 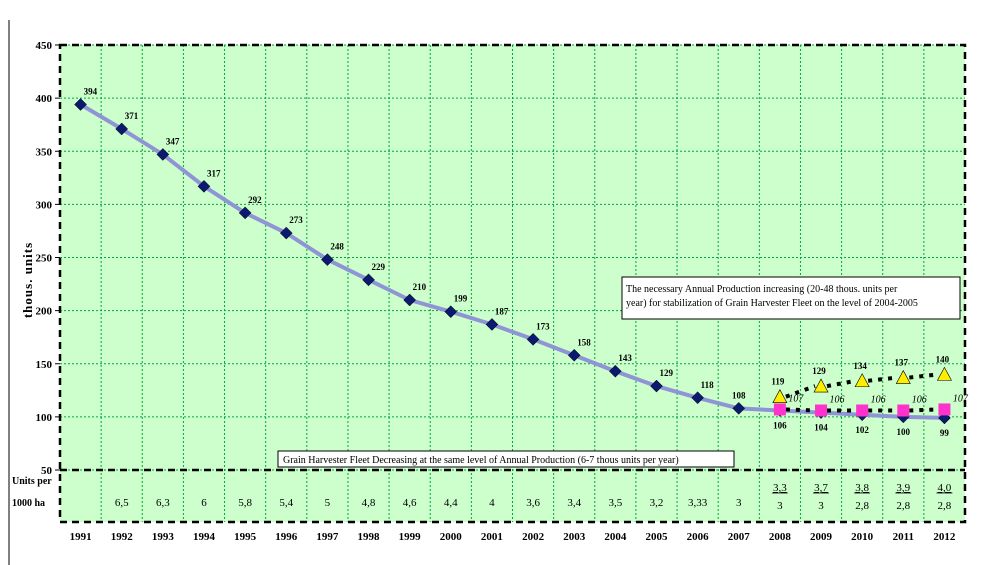 I want to click on data-label-fleet: 292, so click(x=255, y=200).